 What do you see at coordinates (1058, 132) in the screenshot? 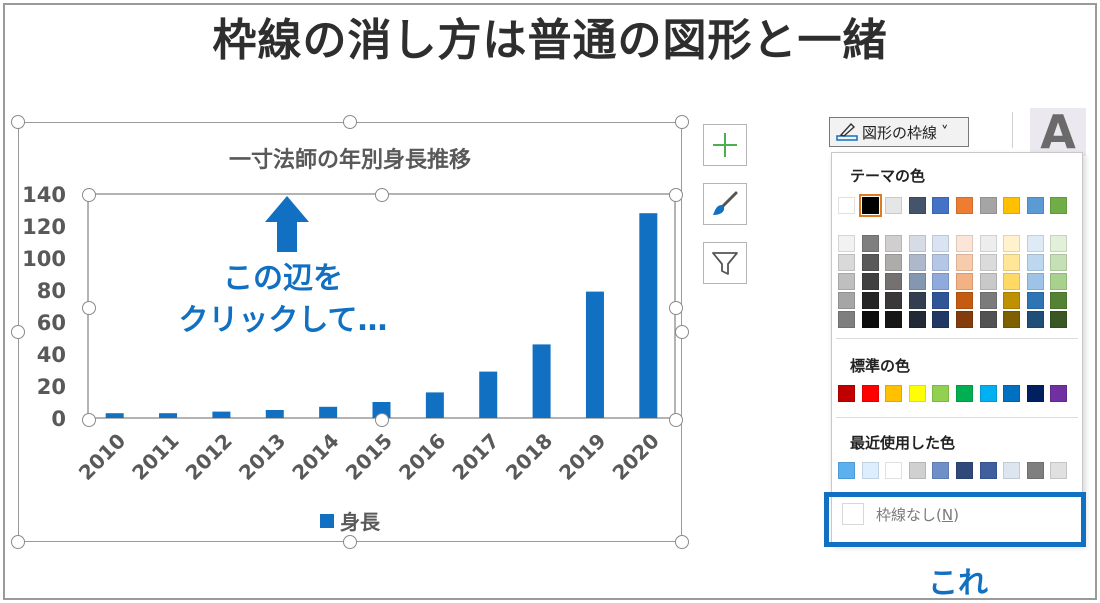
I see `text-style-button: A` at bounding box center [1058, 132].